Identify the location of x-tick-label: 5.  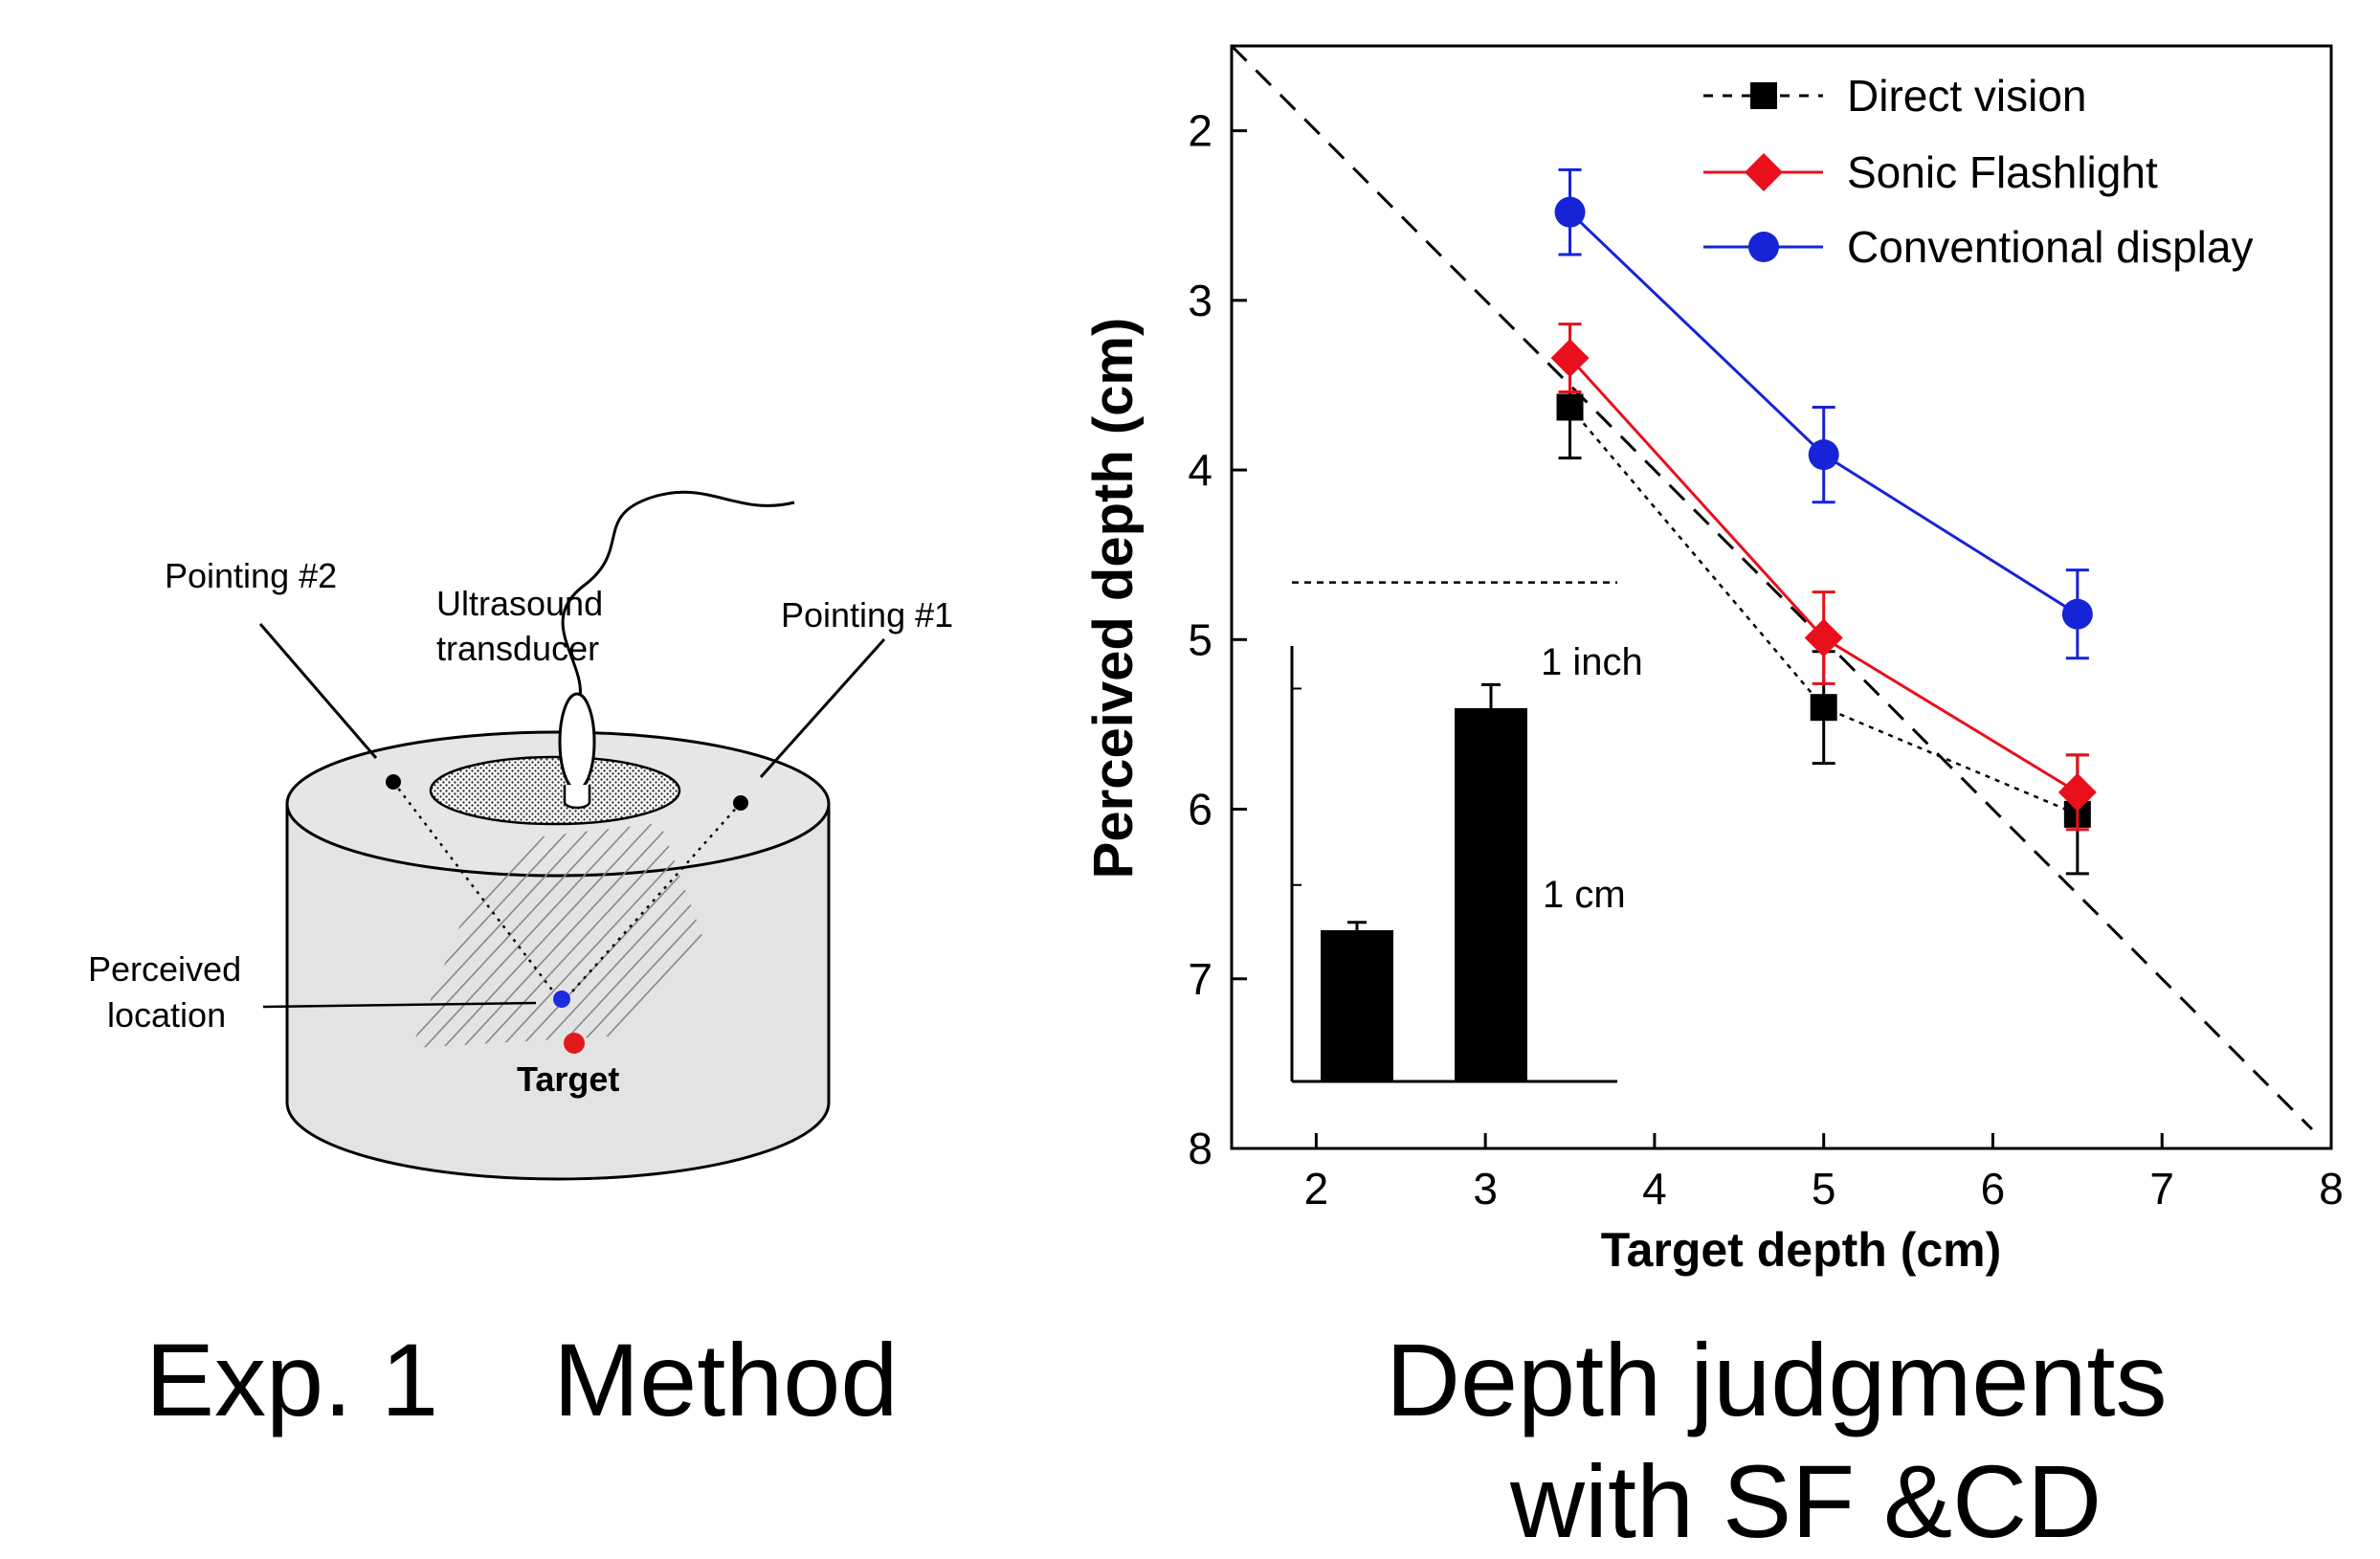
(1824, 1189).